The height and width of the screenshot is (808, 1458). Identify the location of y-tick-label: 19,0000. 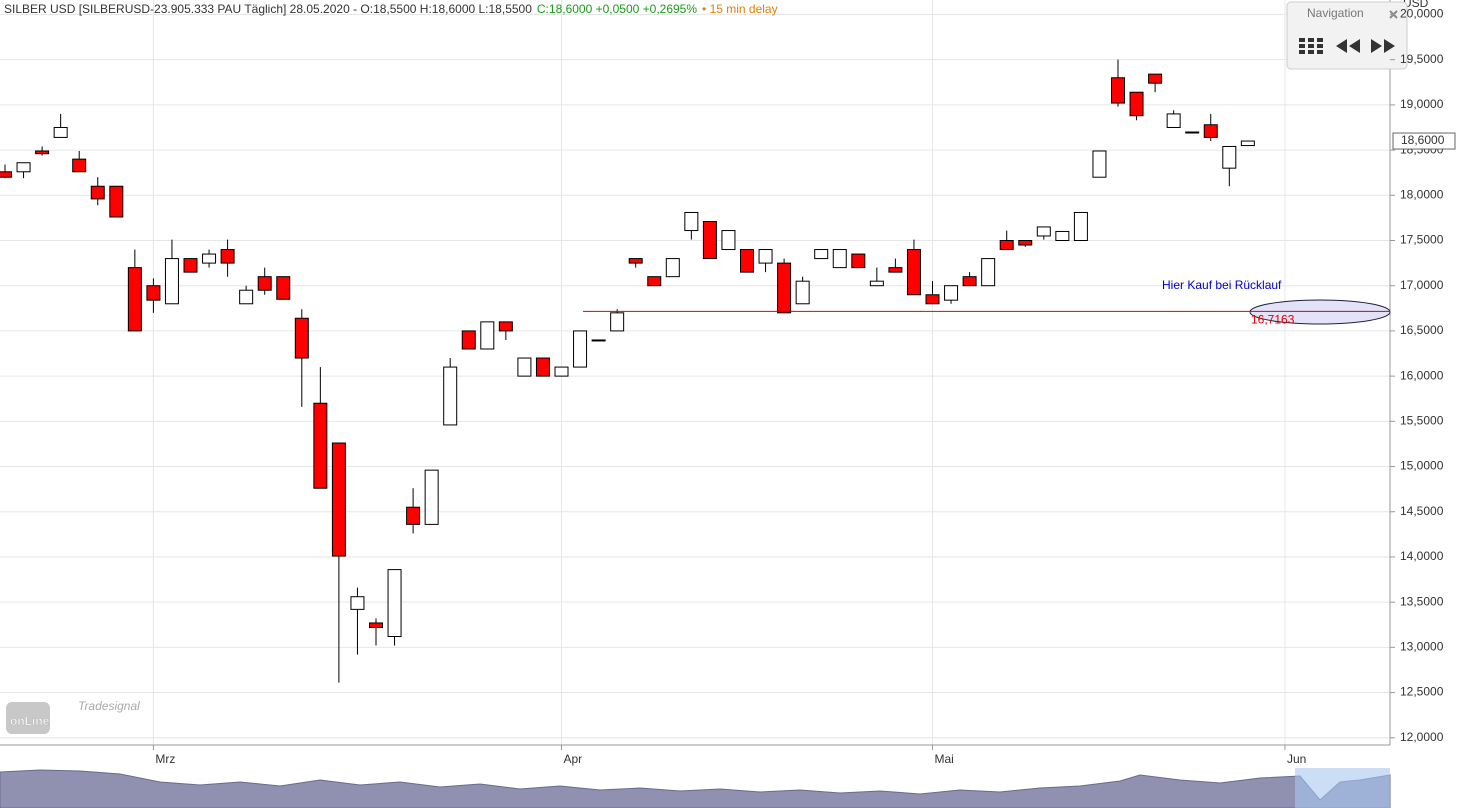
(1422, 104).